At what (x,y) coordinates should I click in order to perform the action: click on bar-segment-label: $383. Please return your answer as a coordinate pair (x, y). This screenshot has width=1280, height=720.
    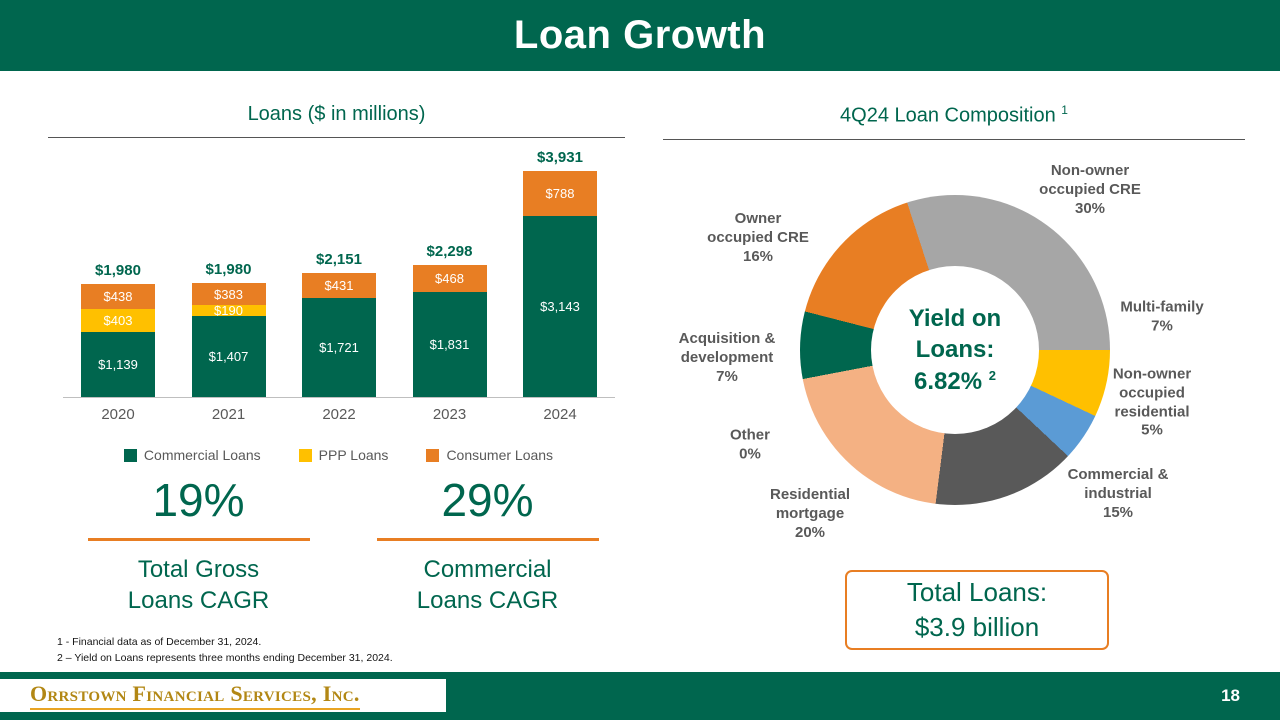
    Looking at the image, I should click on (228, 294).